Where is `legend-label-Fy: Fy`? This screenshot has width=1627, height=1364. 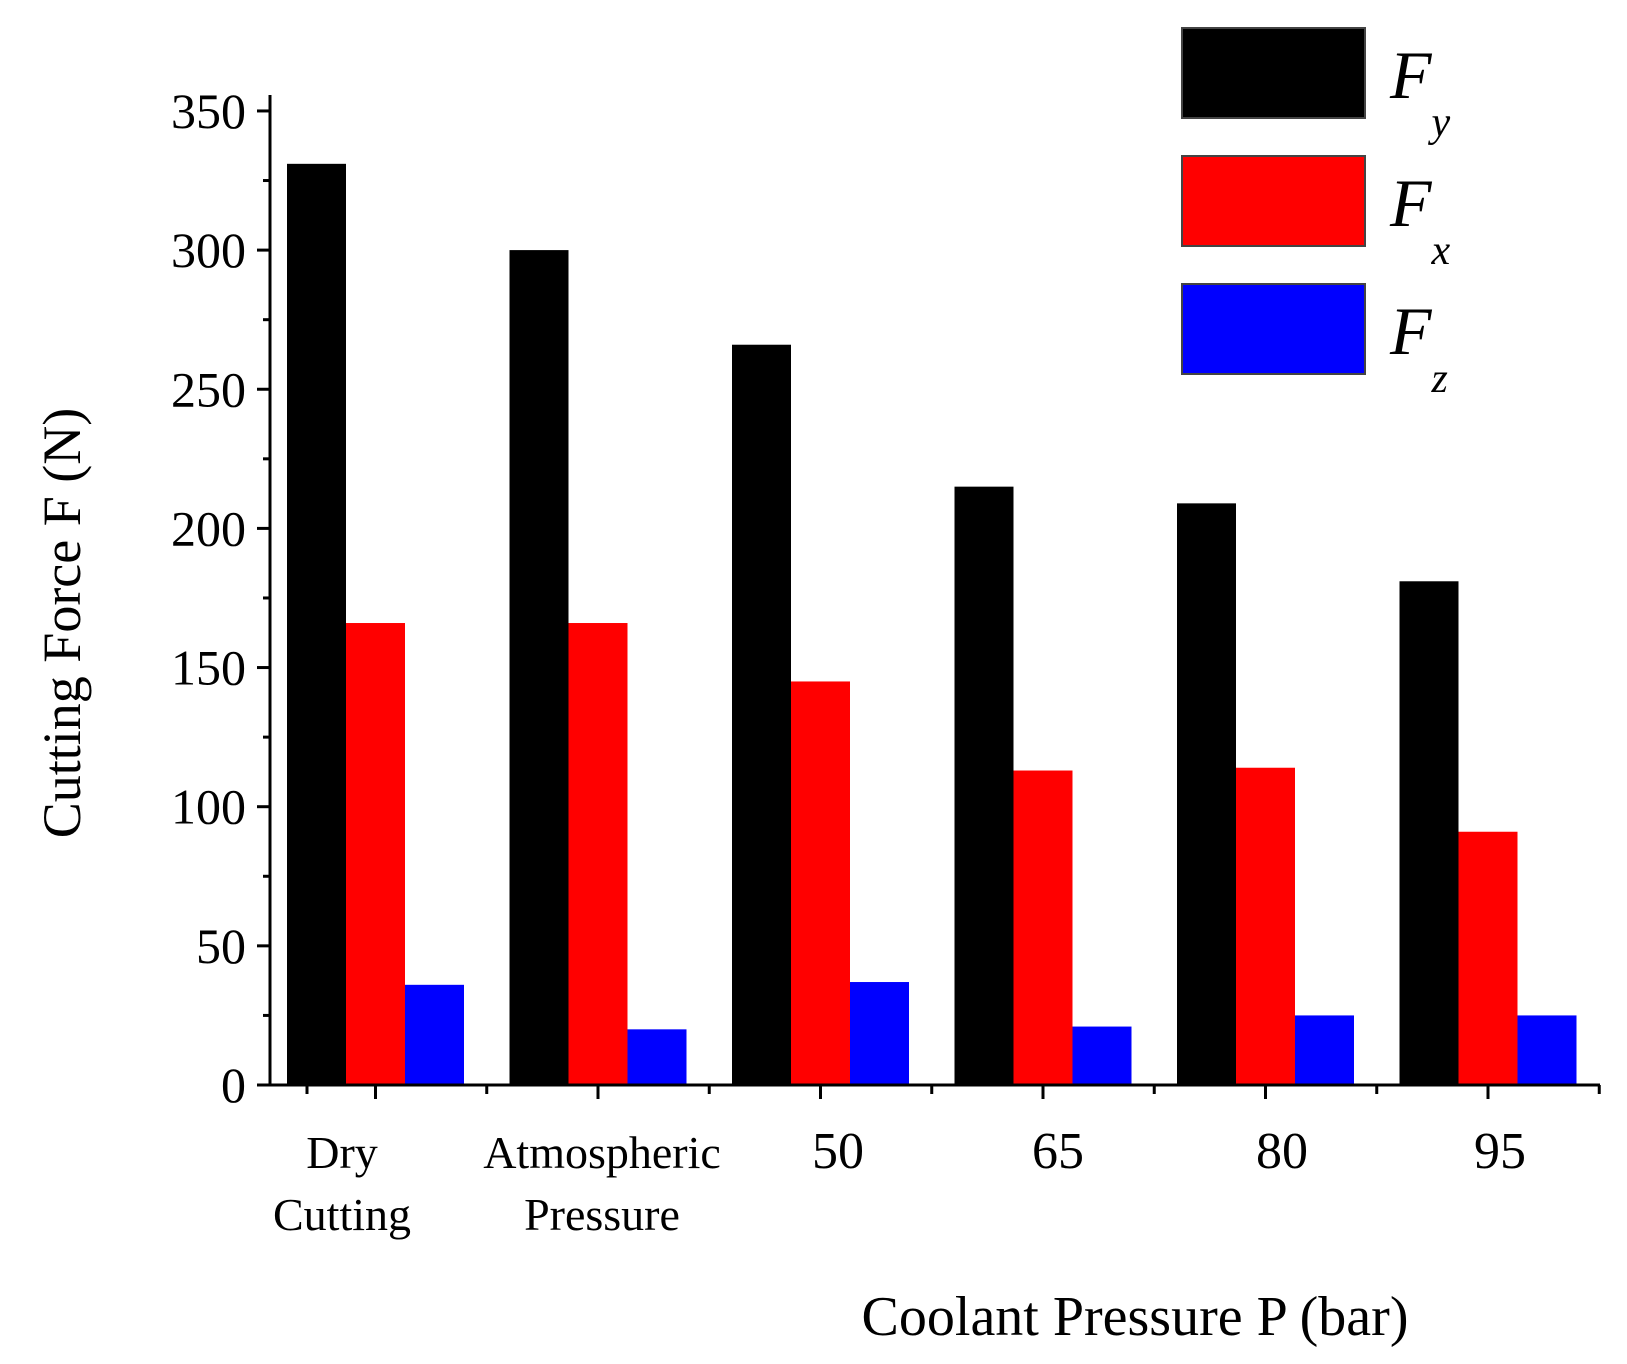 legend-label-Fy: Fy is located at coordinates (1420, 91).